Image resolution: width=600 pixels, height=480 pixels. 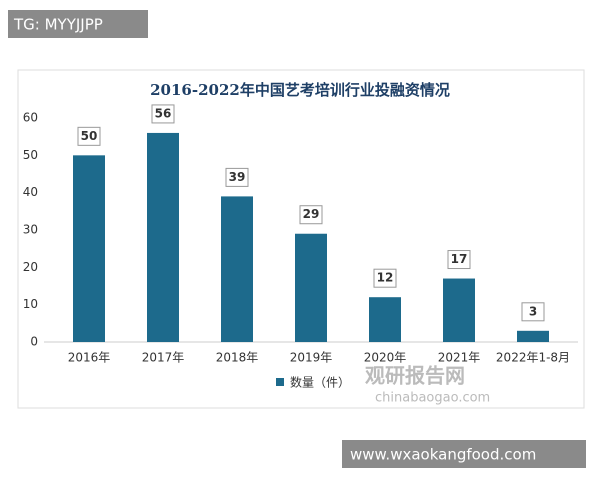 What do you see at coordinates (443, 455) in the screenshot?
I see `overlay-text: www.wxaokangfood.com` at bounding box center [443, 455].